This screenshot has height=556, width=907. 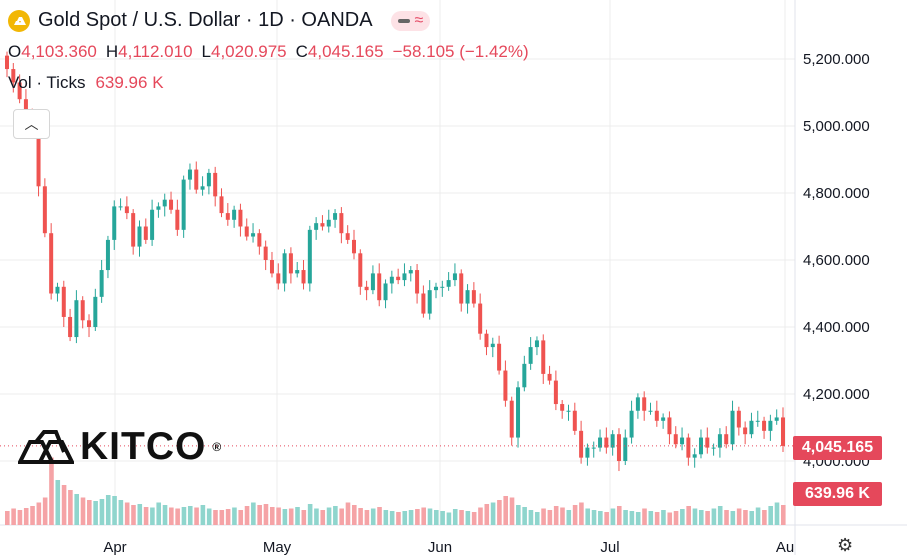 I want to click on approx-icon: ≈, so click(x=419, y=20).